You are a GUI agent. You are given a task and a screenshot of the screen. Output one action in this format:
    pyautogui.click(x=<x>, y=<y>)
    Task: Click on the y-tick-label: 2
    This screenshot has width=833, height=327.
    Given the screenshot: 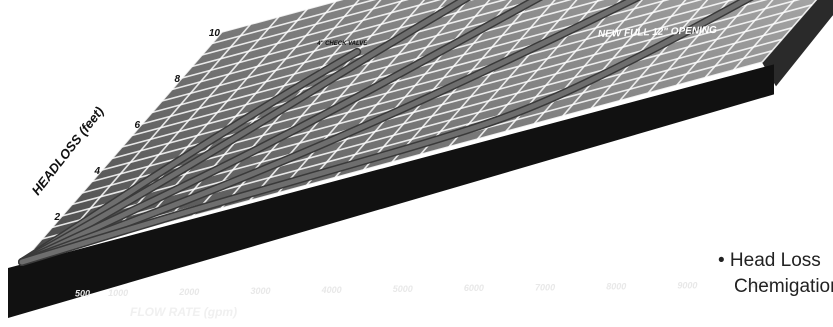 What is the action you would take?
    pyautogui.click(x=56, y=217)
    